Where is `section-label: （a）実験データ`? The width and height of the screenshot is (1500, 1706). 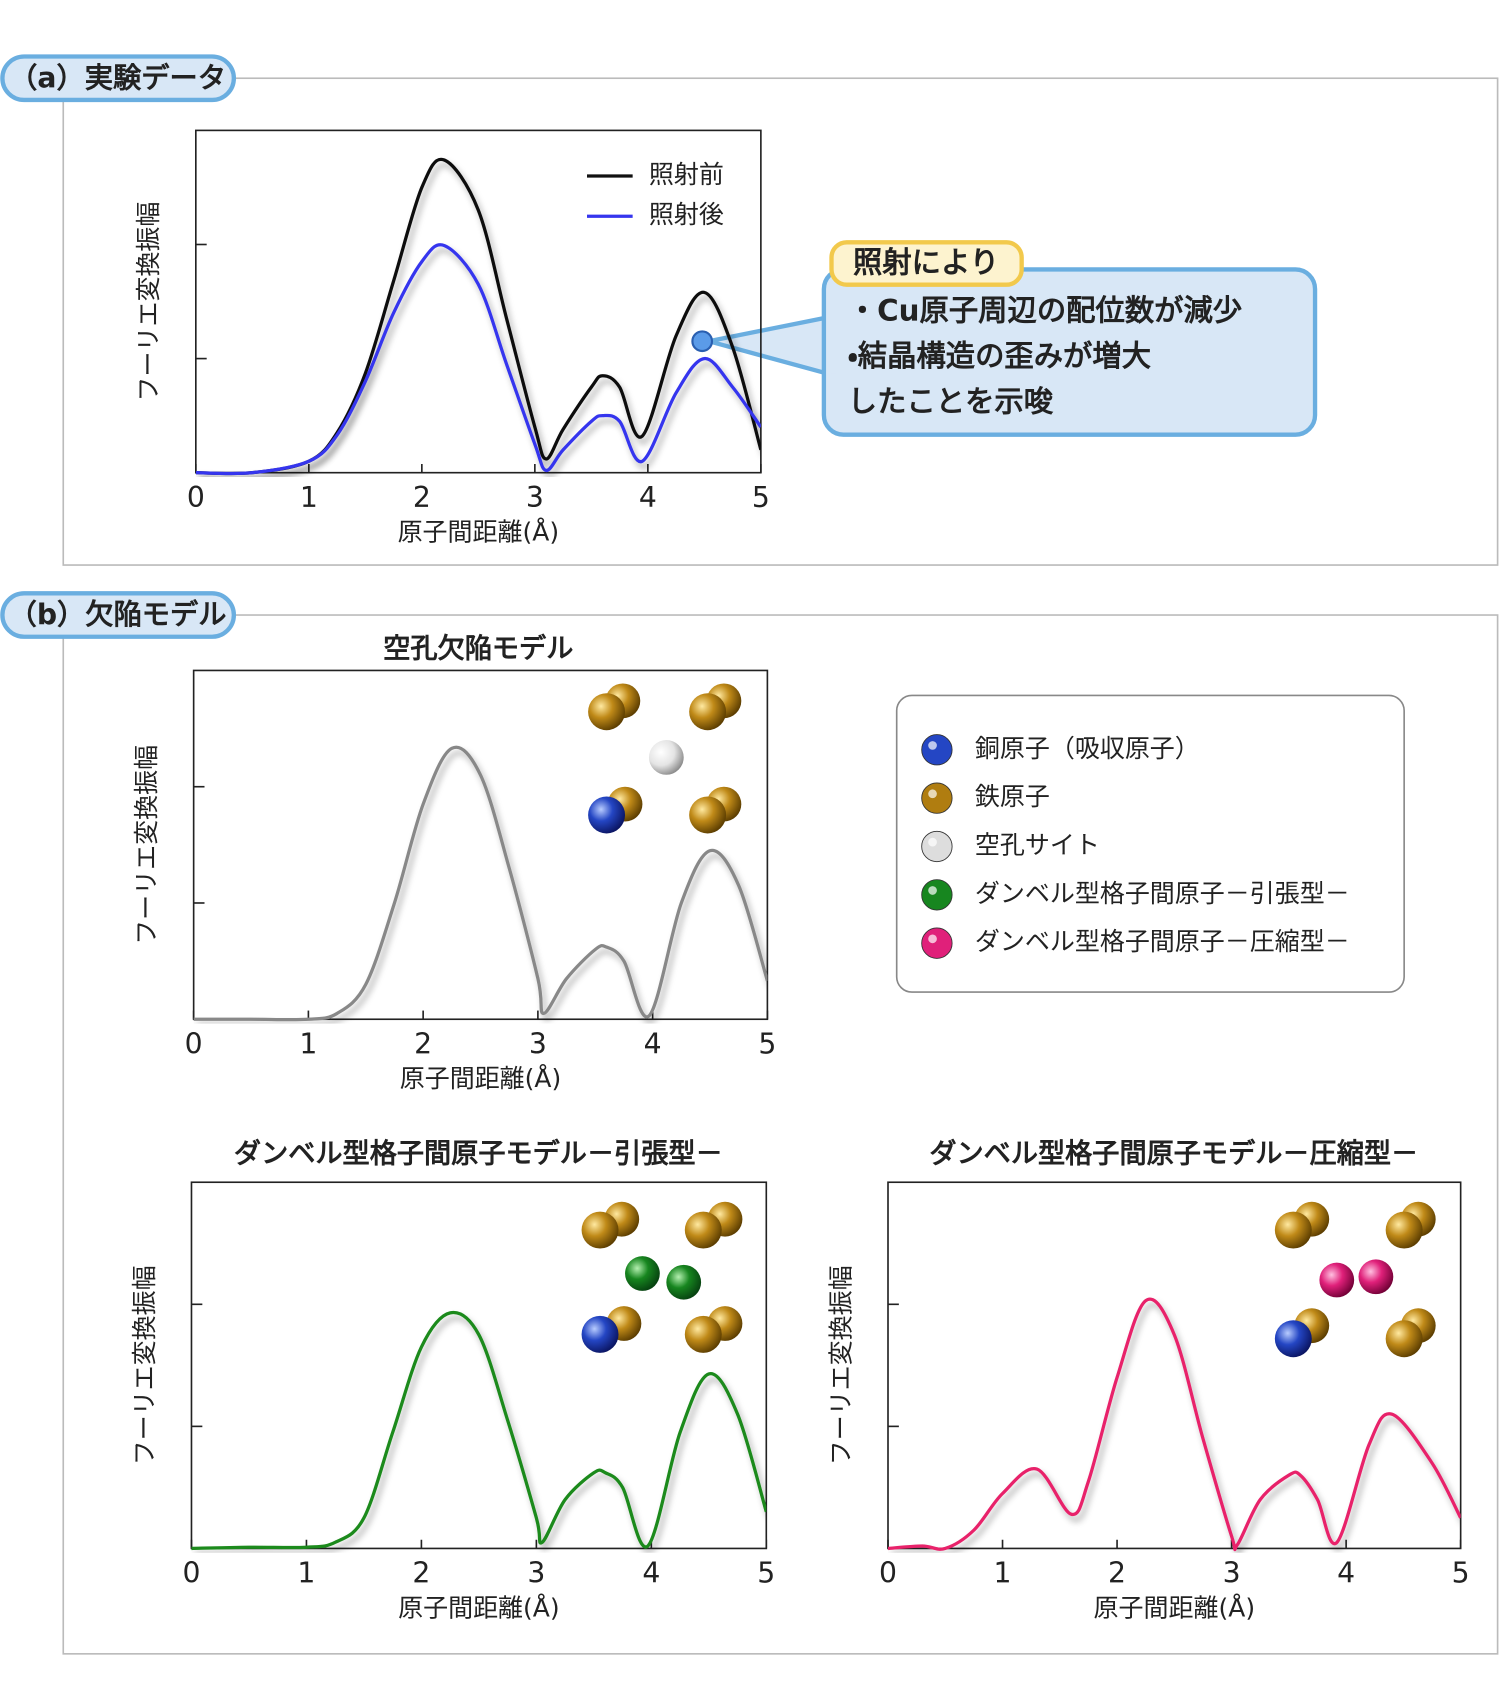
section-label: （a）実験データ is located at coordinates (117, 77).